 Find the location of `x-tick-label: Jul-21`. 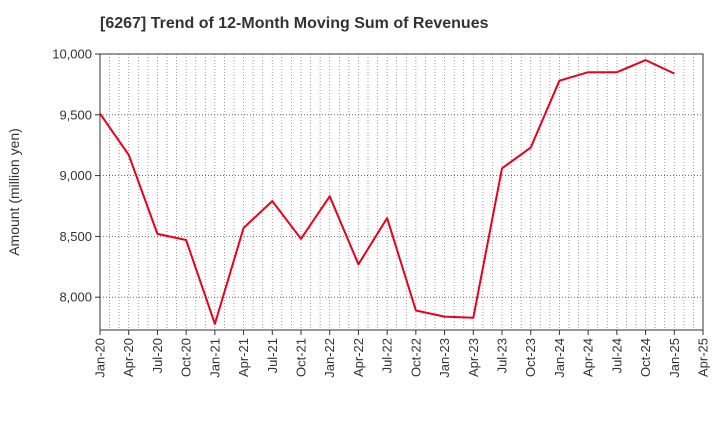

x-tick-label: Jul-21 is located at coordinates (272, 355).